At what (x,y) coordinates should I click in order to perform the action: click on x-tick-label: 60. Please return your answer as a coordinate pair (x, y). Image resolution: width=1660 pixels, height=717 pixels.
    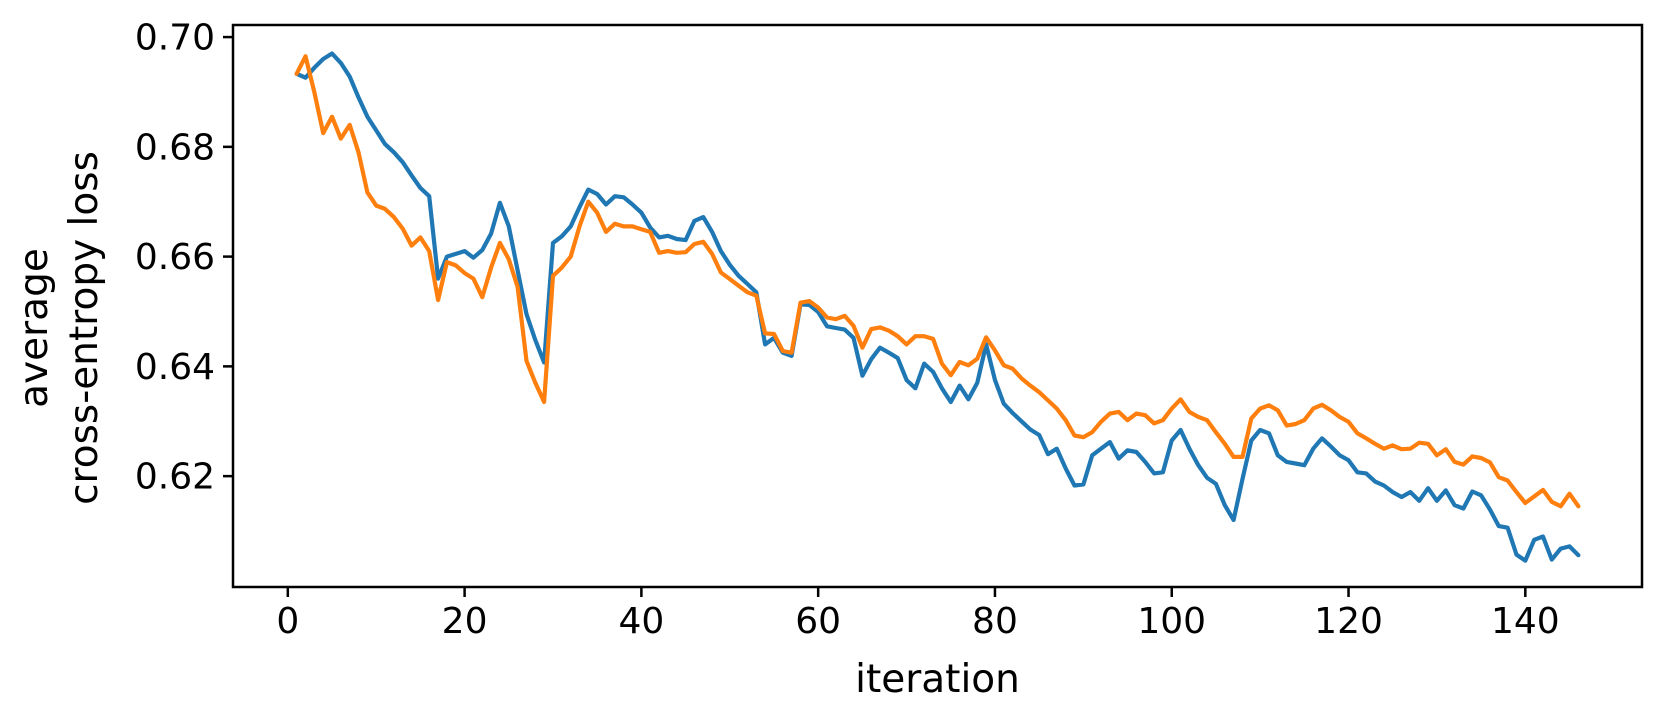
    Looking at the image, I should click on (818, 621).